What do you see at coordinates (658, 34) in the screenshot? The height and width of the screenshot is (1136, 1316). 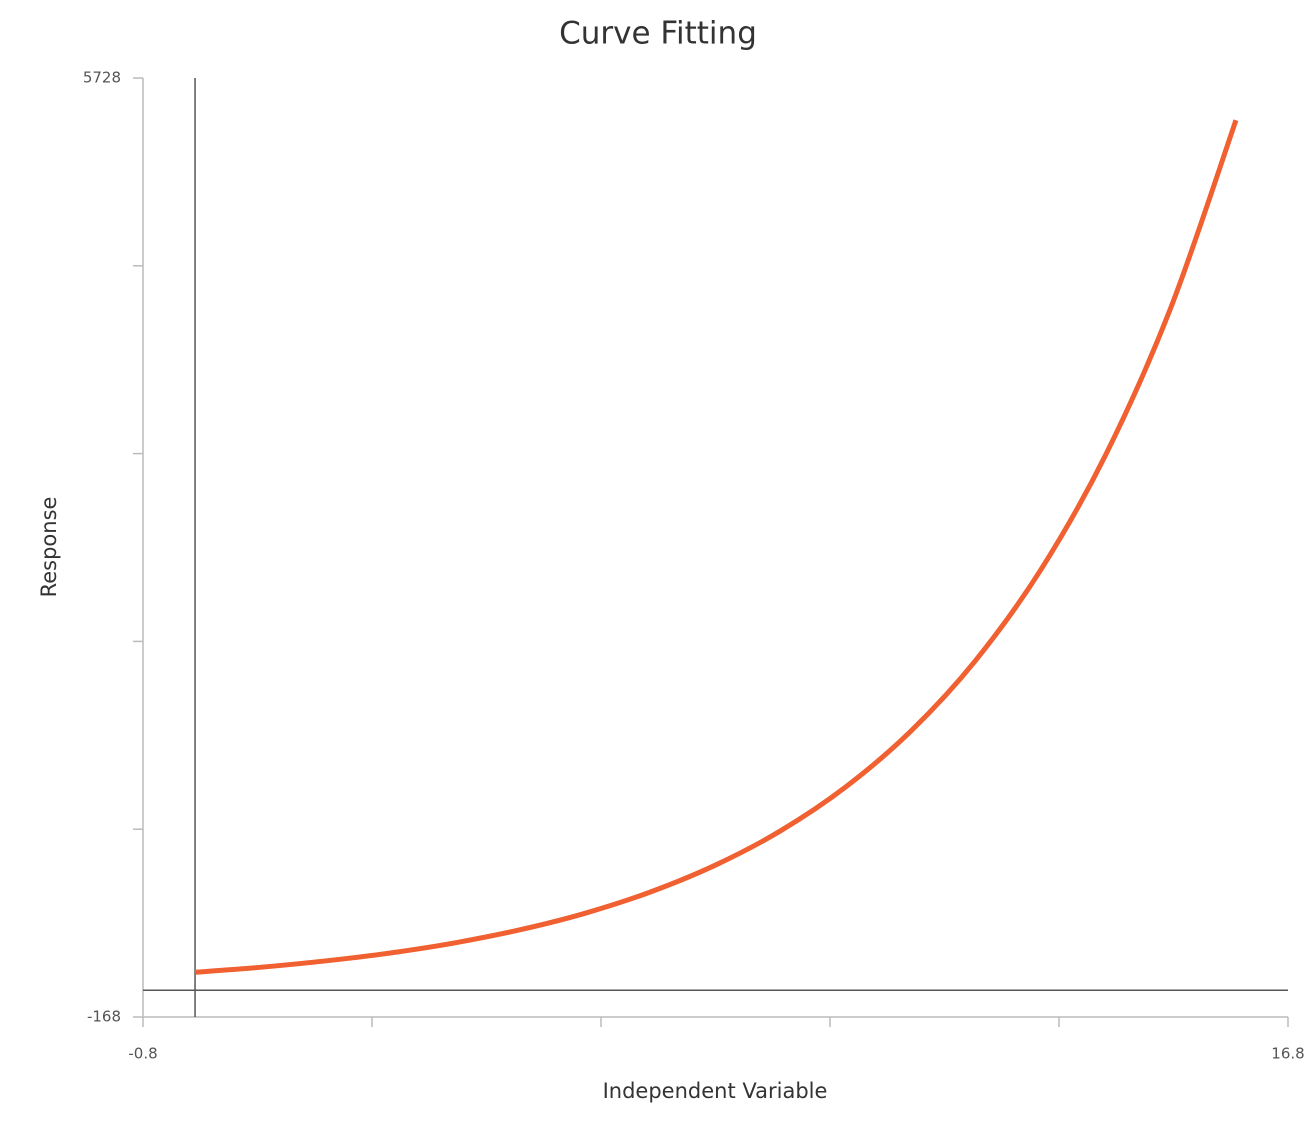 I see `chart-title: Curve Fitting` at bounding box center [658, 34].